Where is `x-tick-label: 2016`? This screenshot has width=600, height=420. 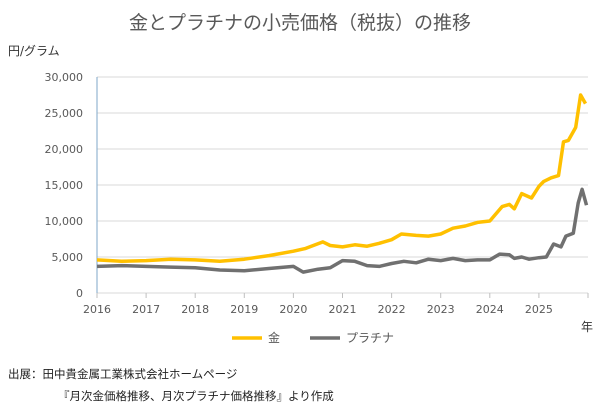
x-tick-label: 2016 is located at coordinates (97, 309).